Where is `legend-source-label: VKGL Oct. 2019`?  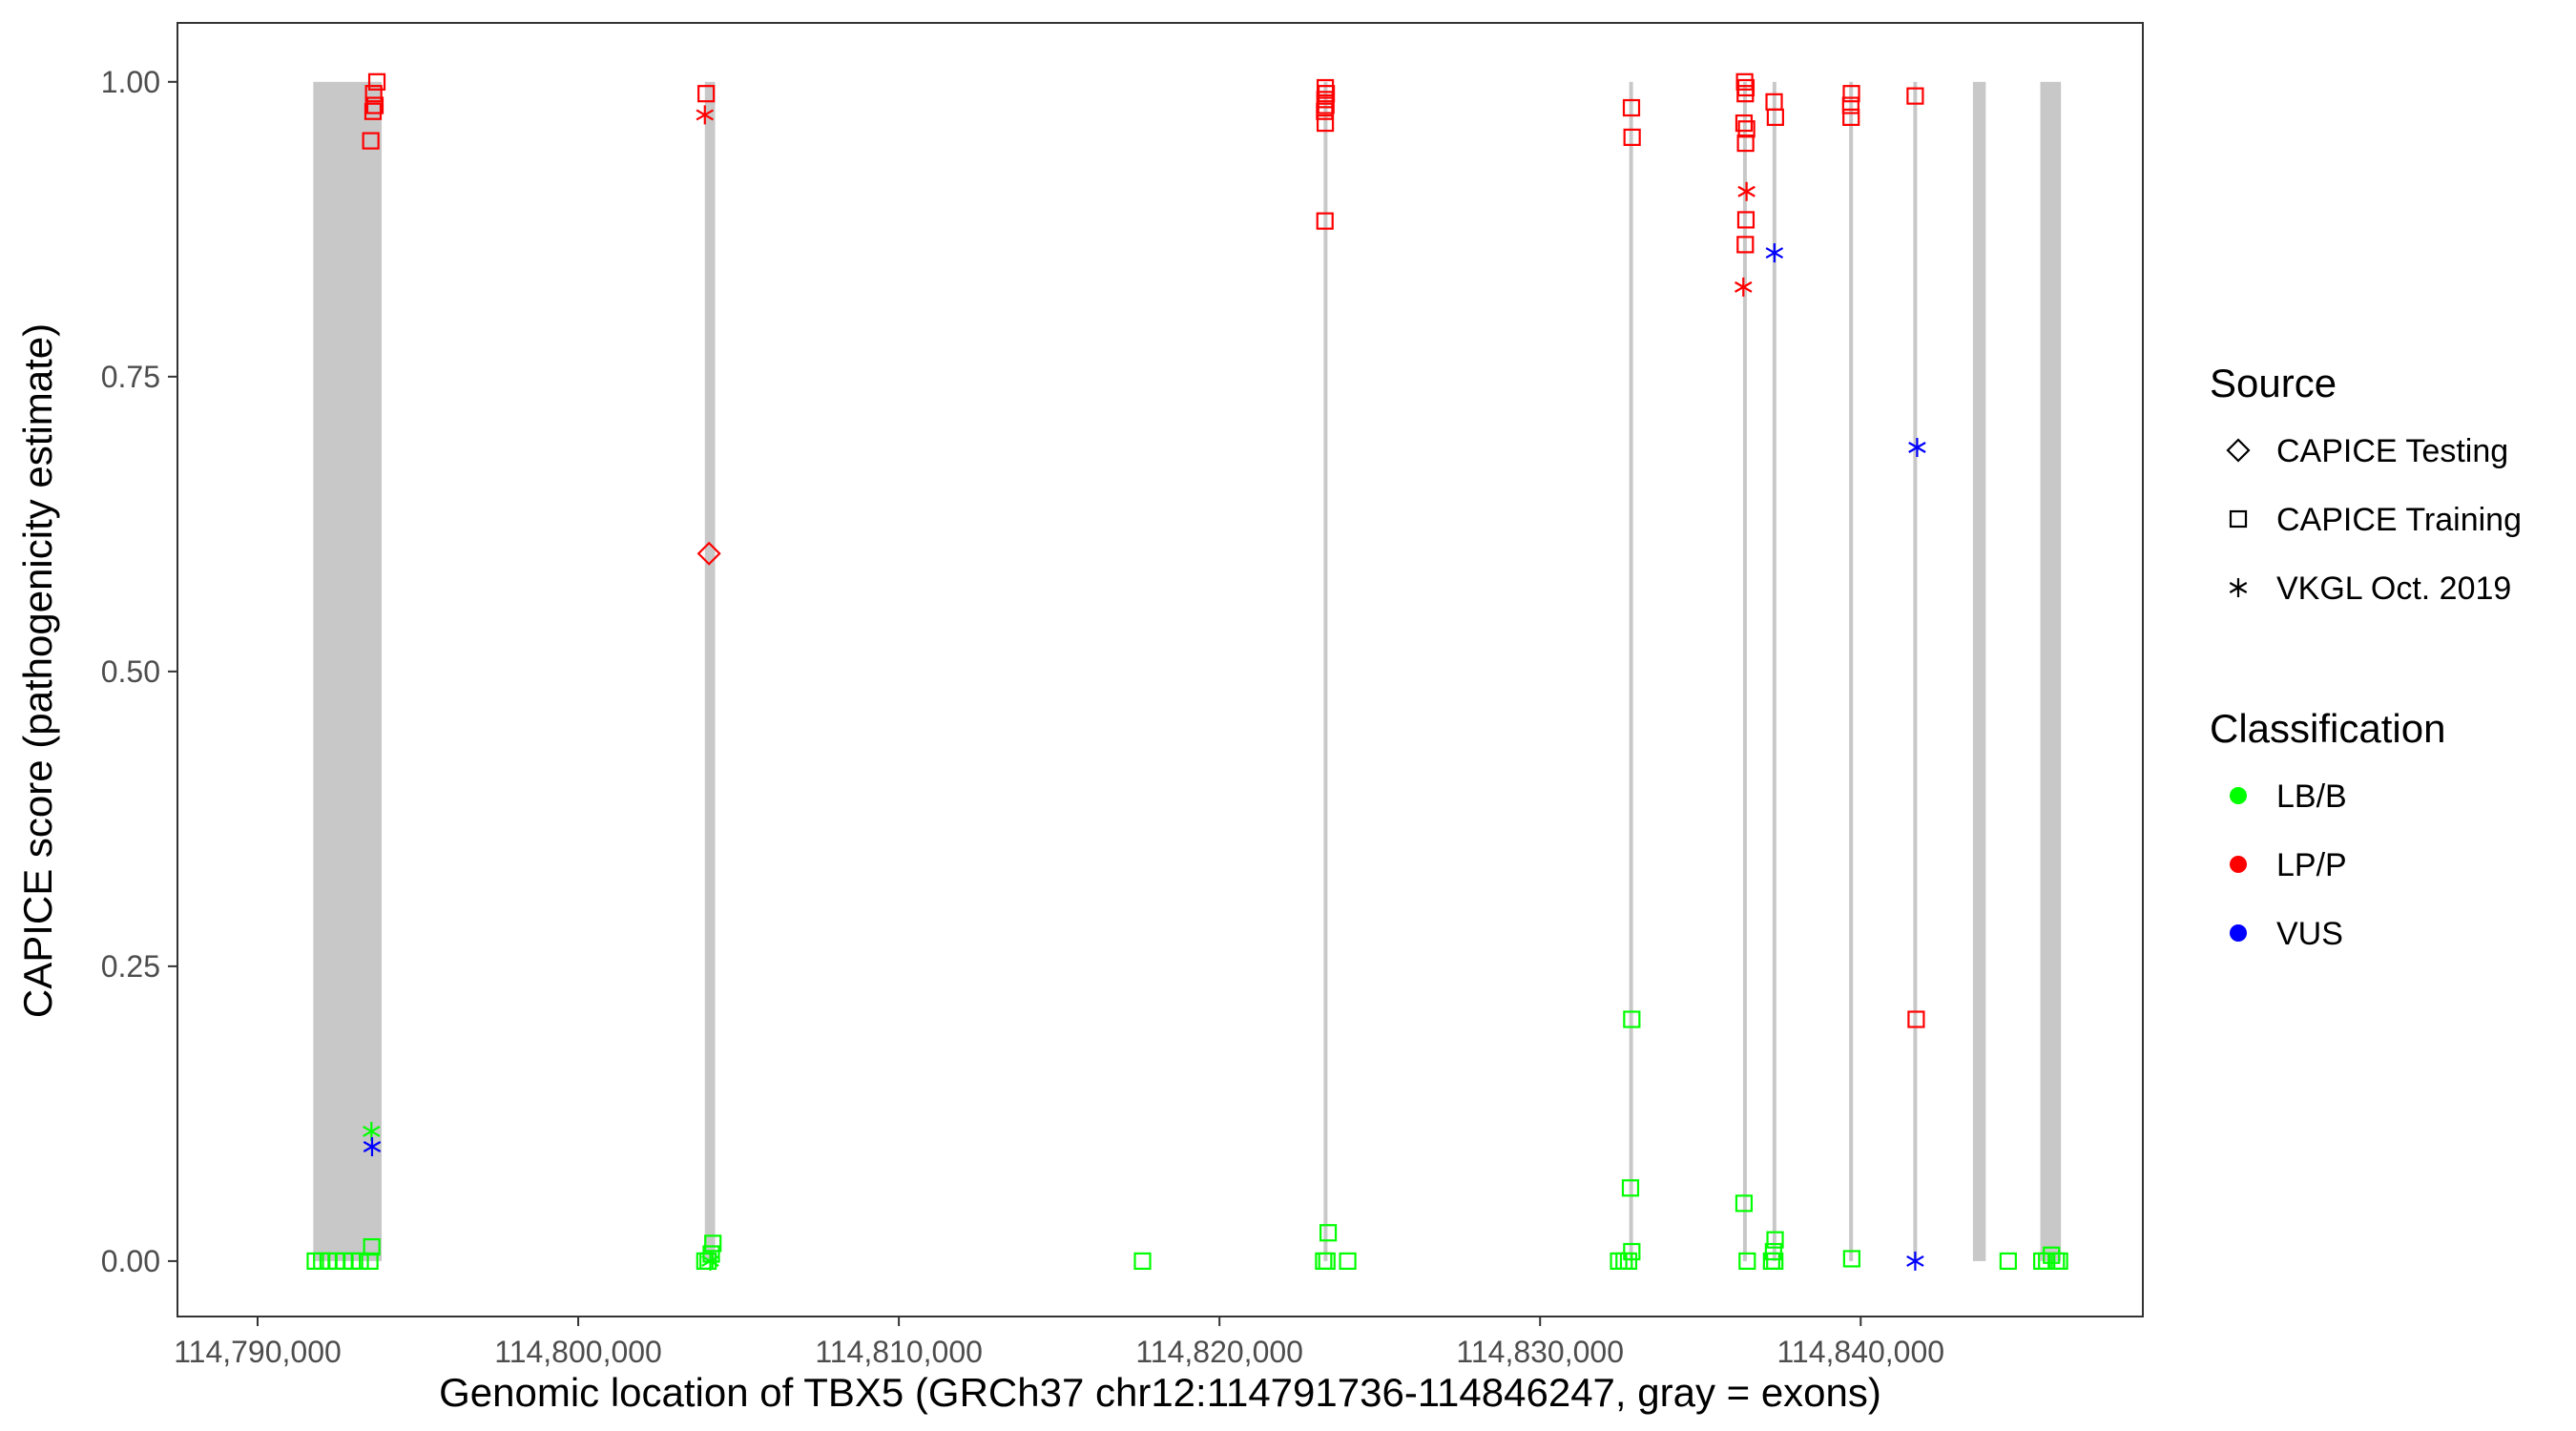 legend-source-label: VKGL Oct. 2019 is located at coordinates (2393, 588).